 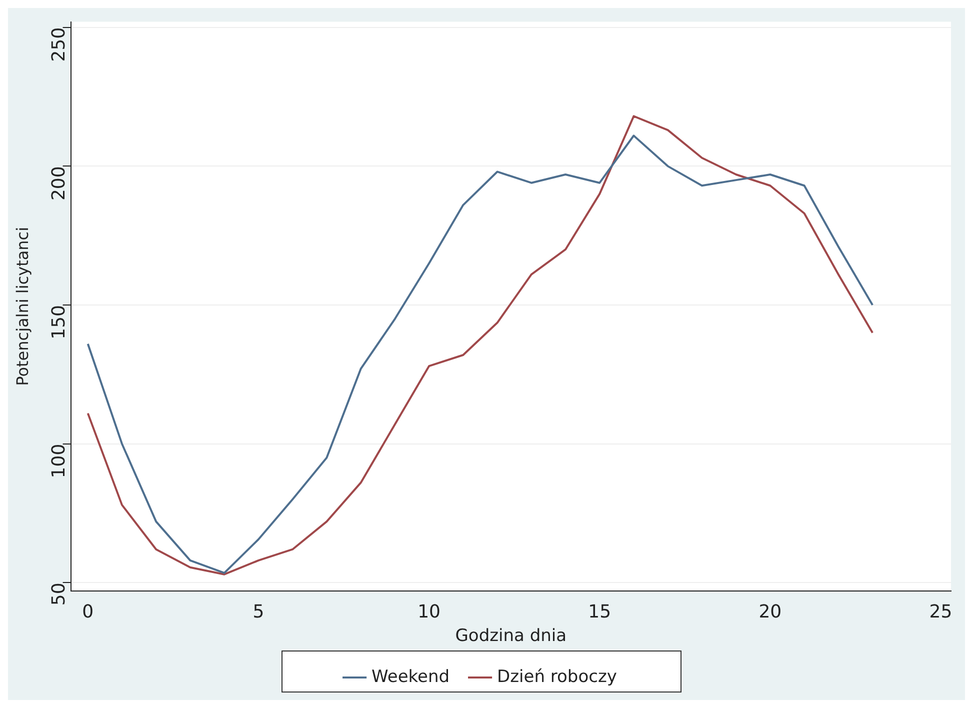 I want to click on x-tick-label: 0, so click(x=88, y=611).